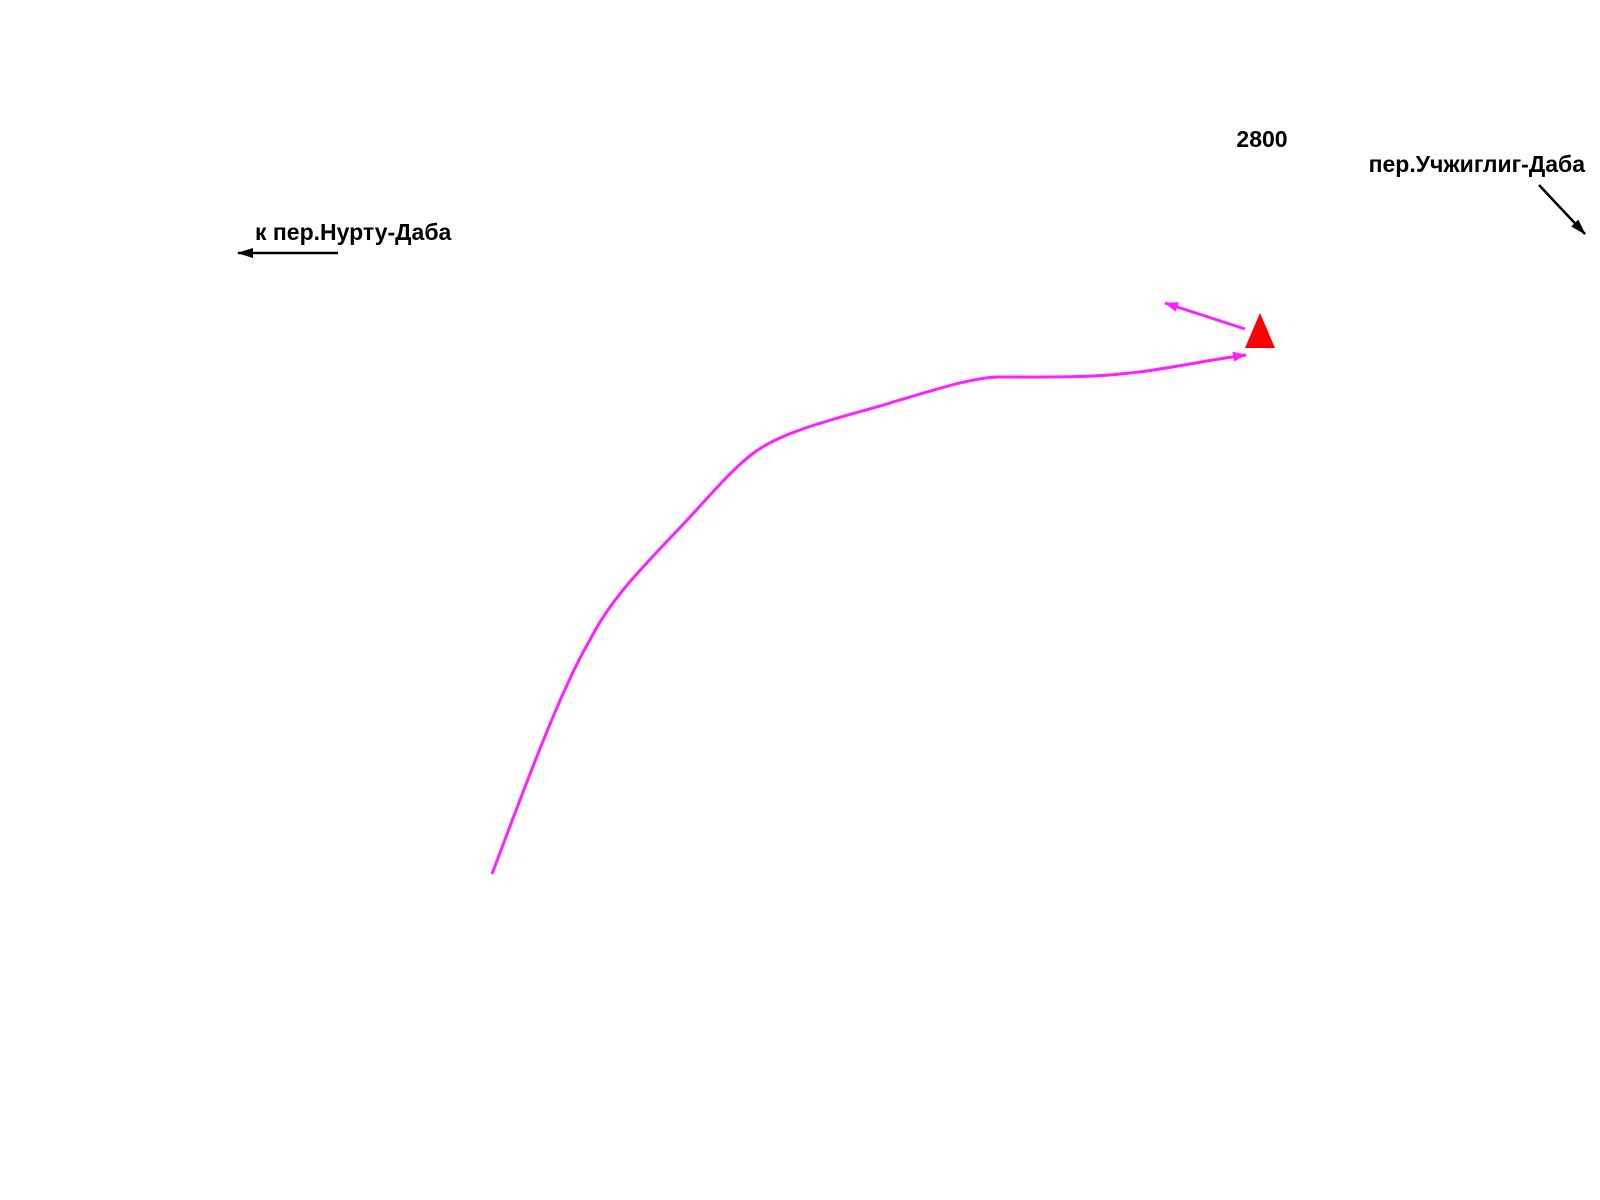 This screenshot has width=1600, height=1200. Describe the element at coordinates (353, 232) in the screenshot. I see `pass-label: к пер.Нурту-Даба` at that location.